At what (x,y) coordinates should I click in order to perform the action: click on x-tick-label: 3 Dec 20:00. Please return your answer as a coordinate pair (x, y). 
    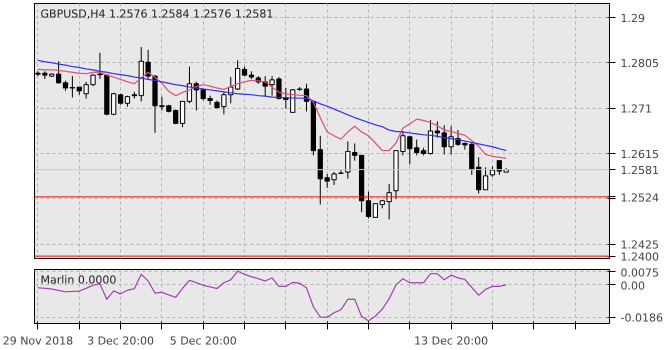
    Looking at the image, I should click on (120, 341).